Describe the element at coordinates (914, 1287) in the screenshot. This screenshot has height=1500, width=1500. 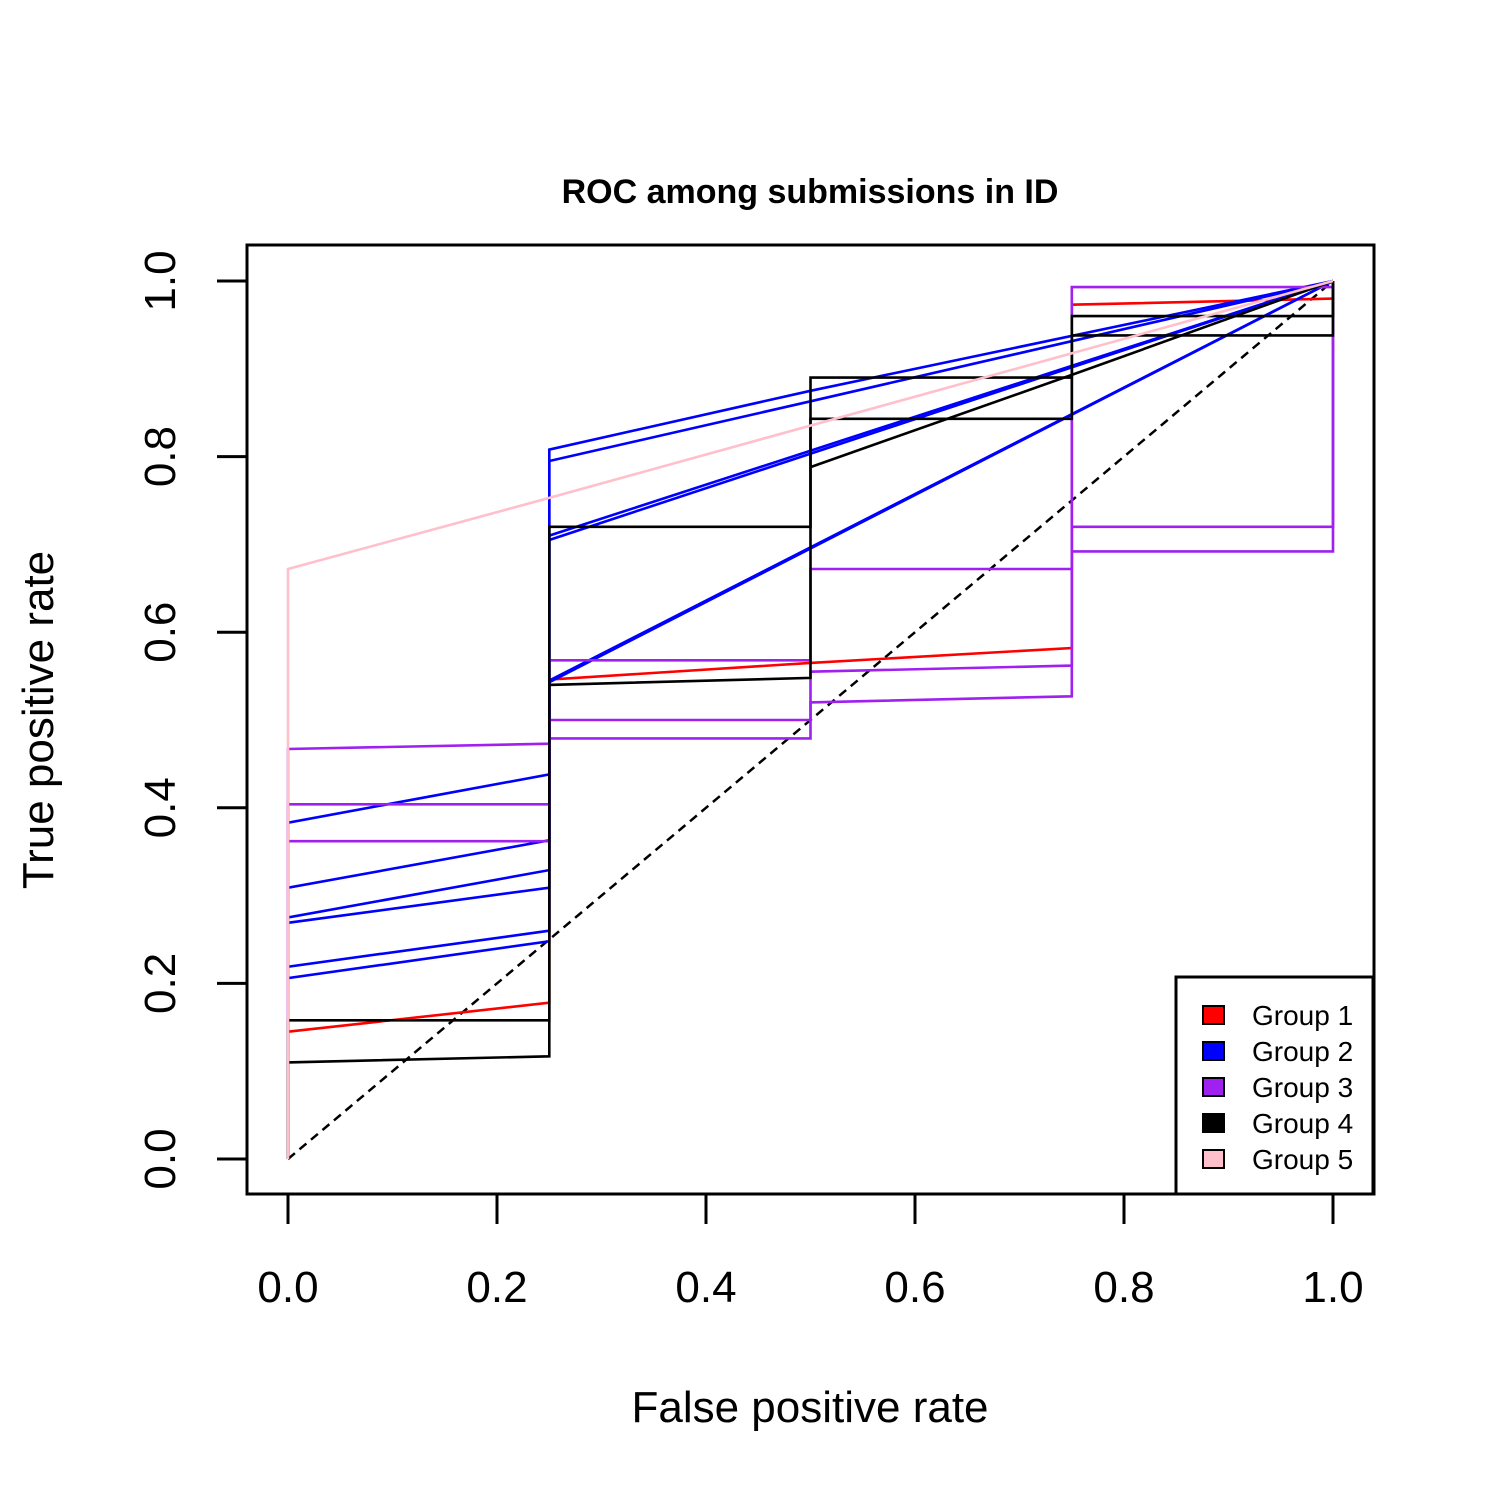
I see `x-tick-label: 0.6` at that location.